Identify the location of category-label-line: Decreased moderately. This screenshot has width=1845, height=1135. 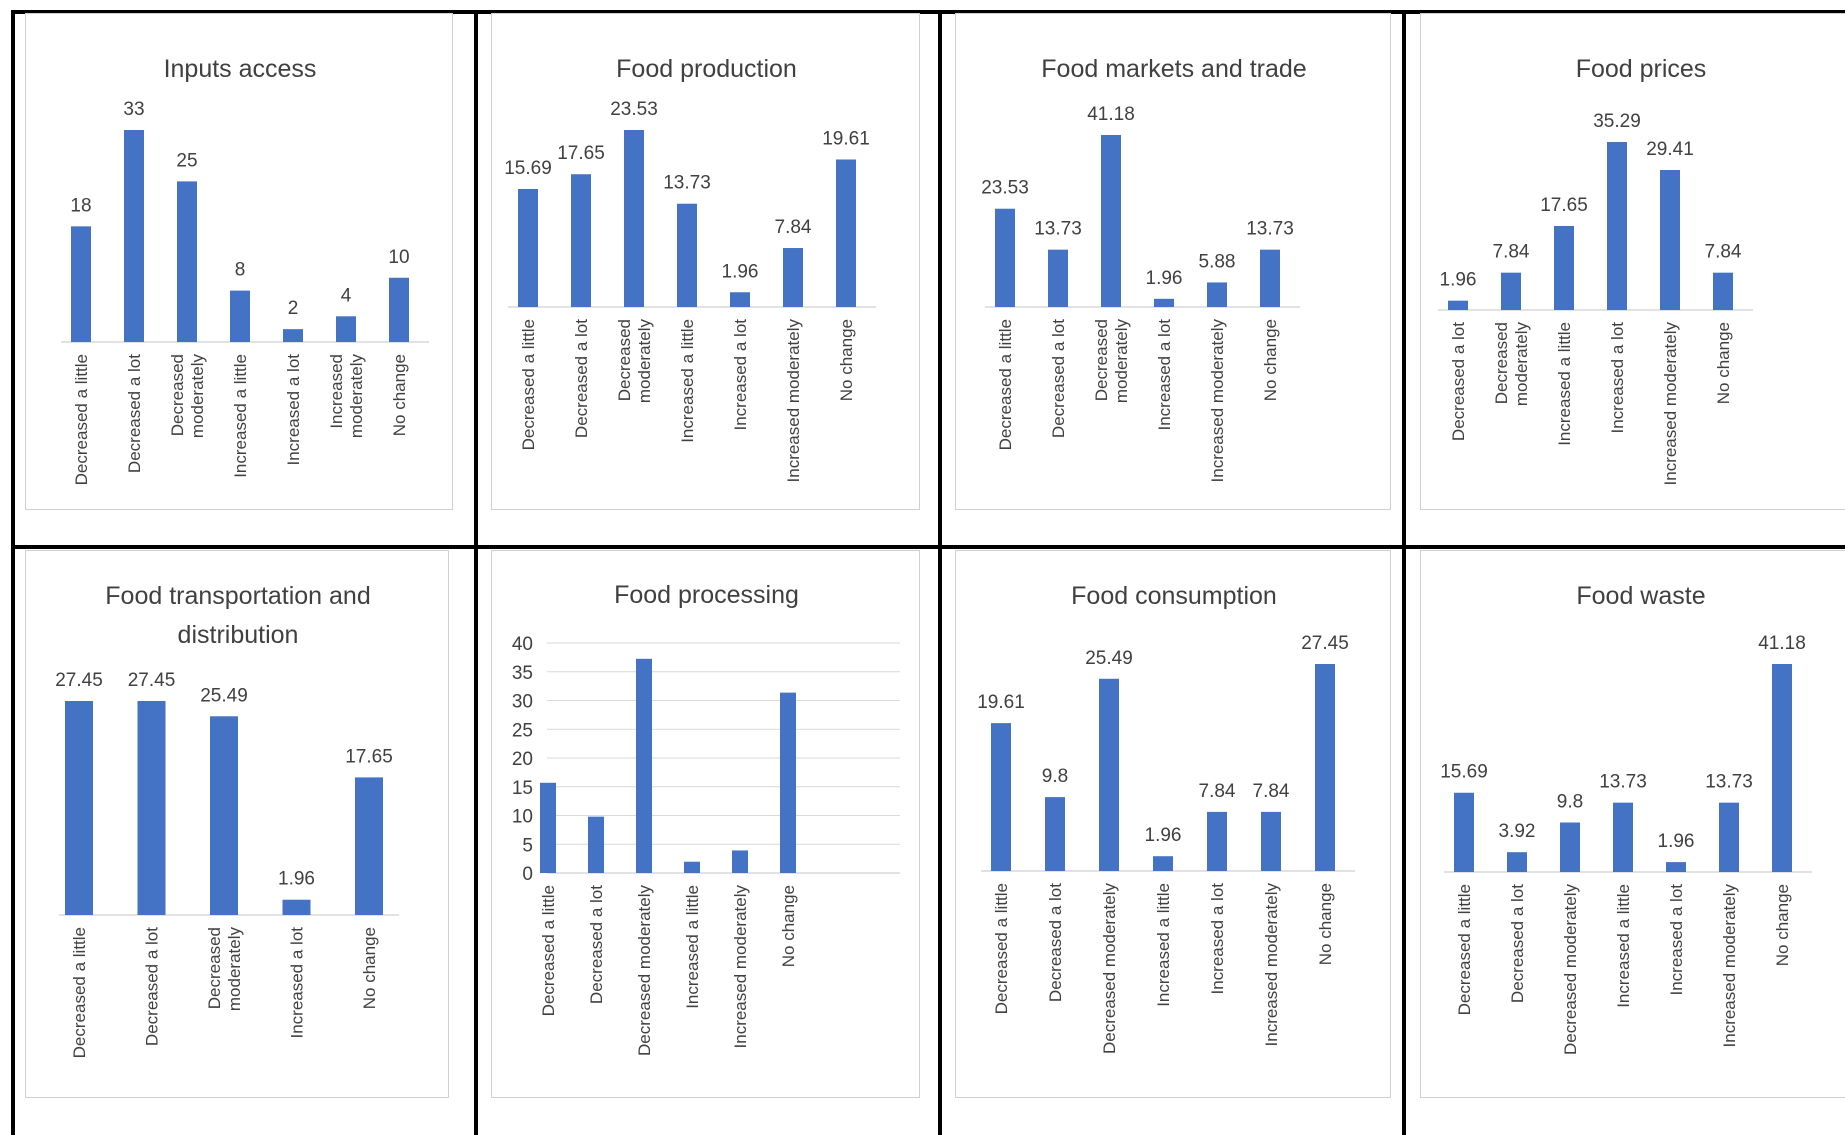
(1109, 969).